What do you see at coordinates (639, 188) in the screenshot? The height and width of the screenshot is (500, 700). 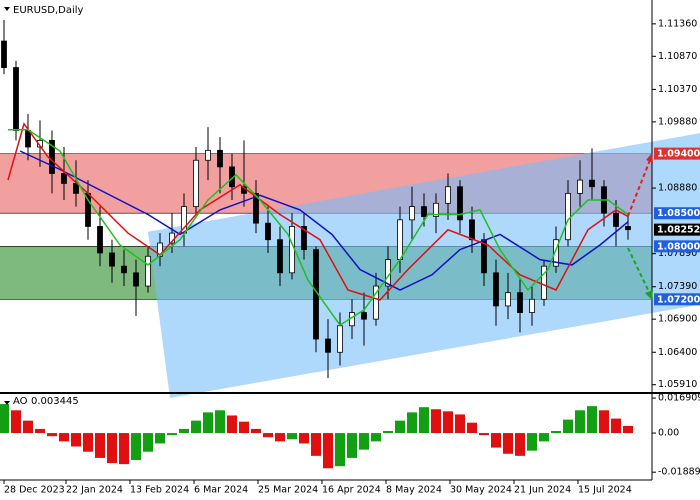 I see `arrow-up` at bounding box center [639, 188].